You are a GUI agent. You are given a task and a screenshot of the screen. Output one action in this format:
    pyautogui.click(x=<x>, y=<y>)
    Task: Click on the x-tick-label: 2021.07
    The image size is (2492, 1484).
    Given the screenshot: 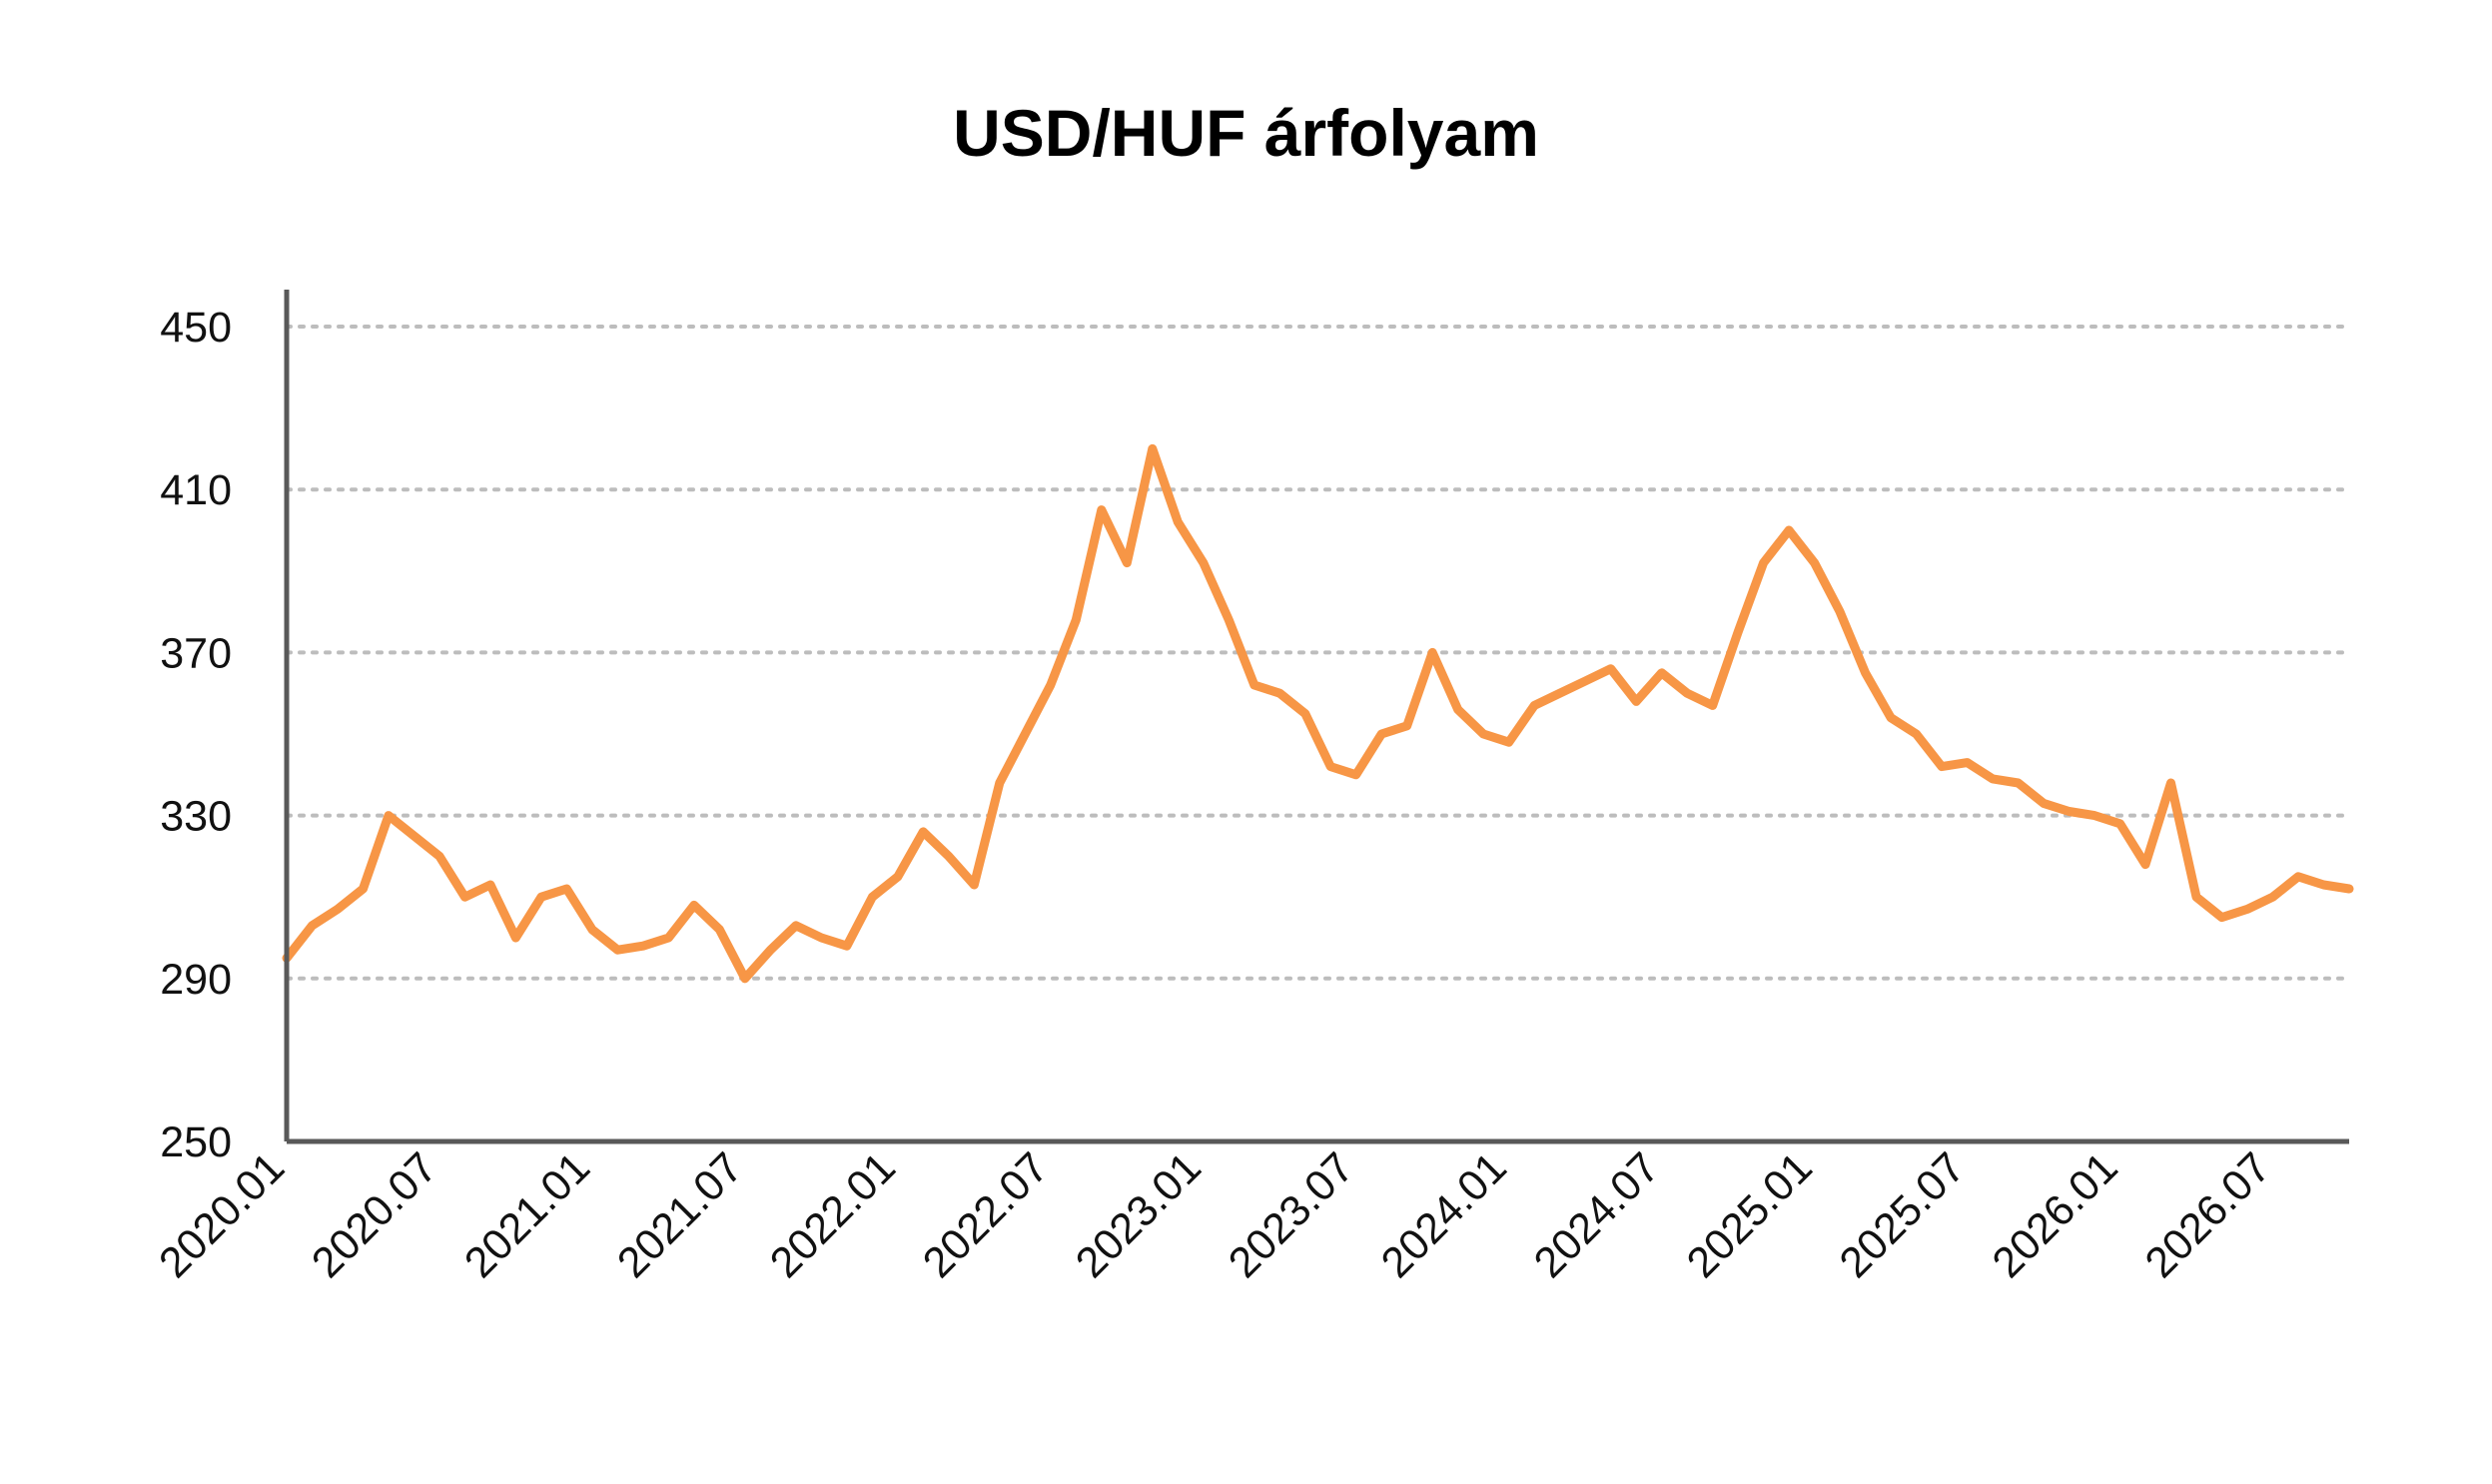 What is the action you would take?
    pyautogui.click(x=680, y=1215)
    